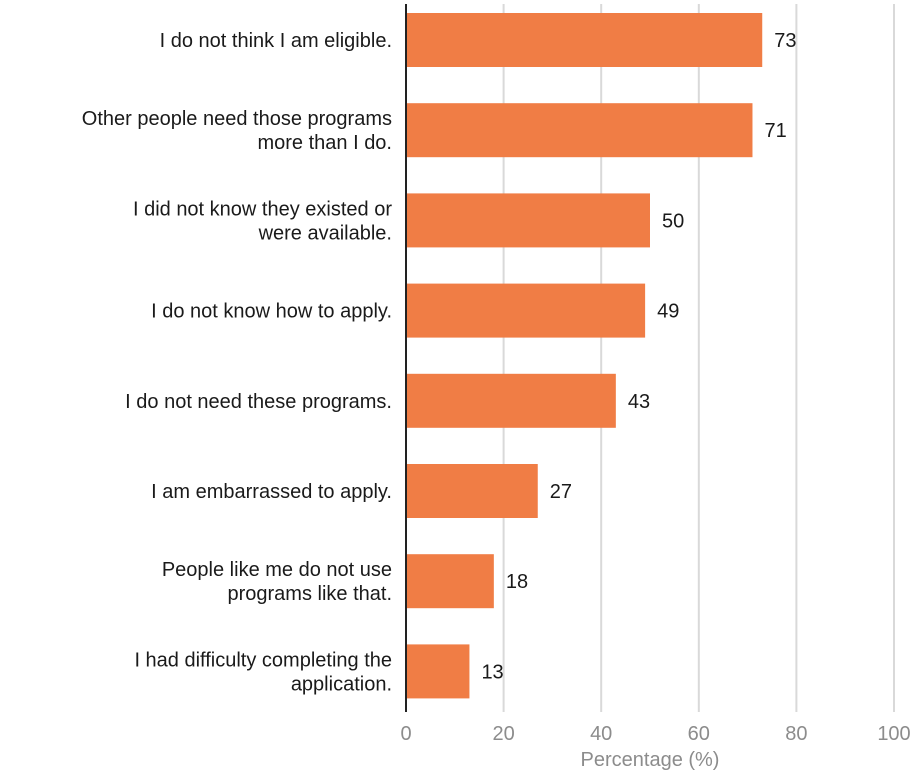 The width and height of the screenshot is (916, 772). What do you see at coordinates (517, 582) in the screenshot?
I see `value-label-7: 18` at bounding box center [517, 582].